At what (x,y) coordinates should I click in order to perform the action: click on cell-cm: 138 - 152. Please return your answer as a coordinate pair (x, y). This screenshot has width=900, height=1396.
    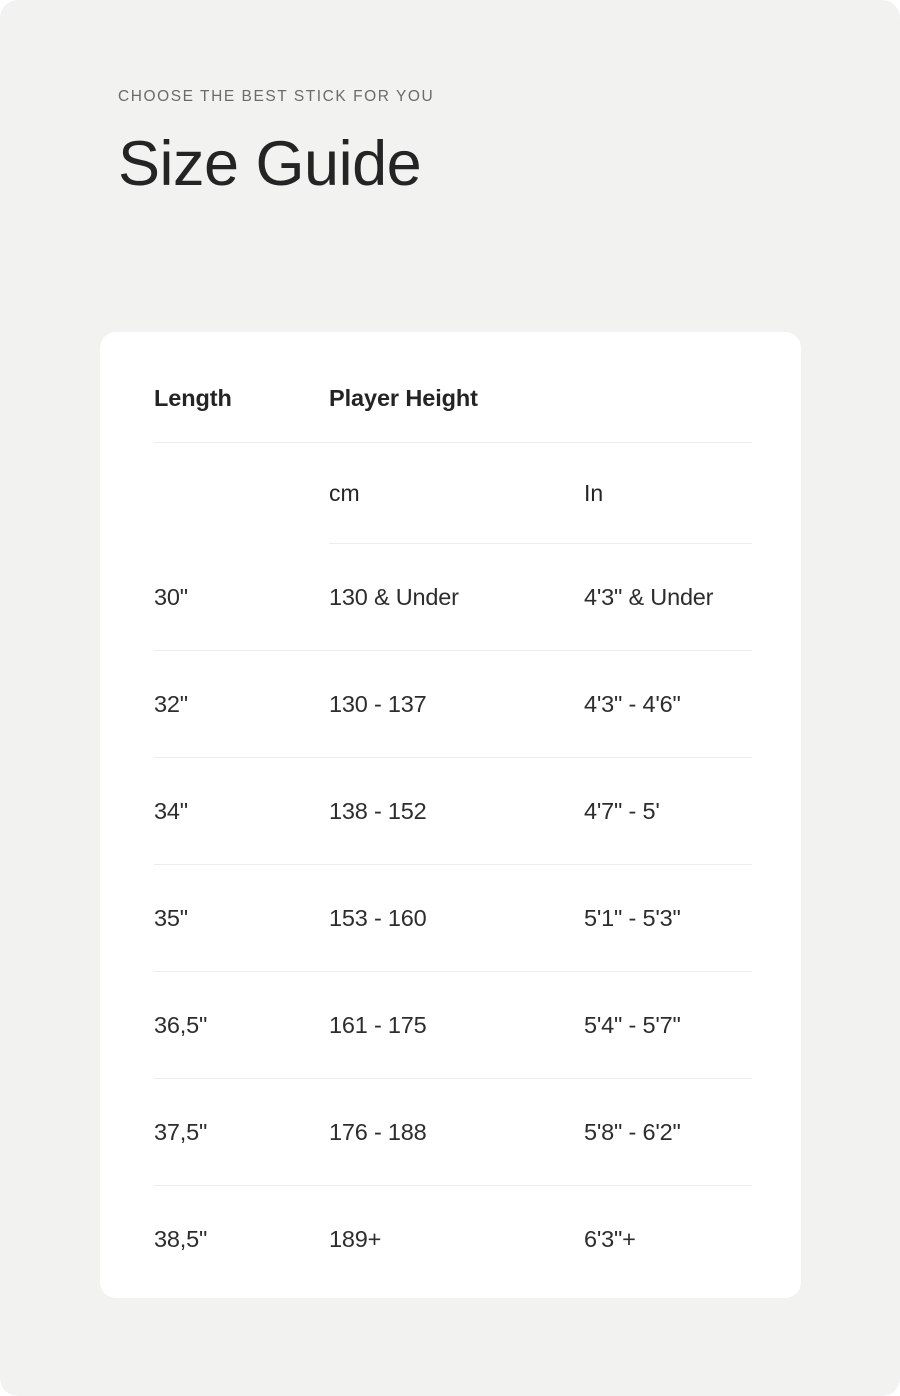
    Looking at the image, I should click on (378, 810).